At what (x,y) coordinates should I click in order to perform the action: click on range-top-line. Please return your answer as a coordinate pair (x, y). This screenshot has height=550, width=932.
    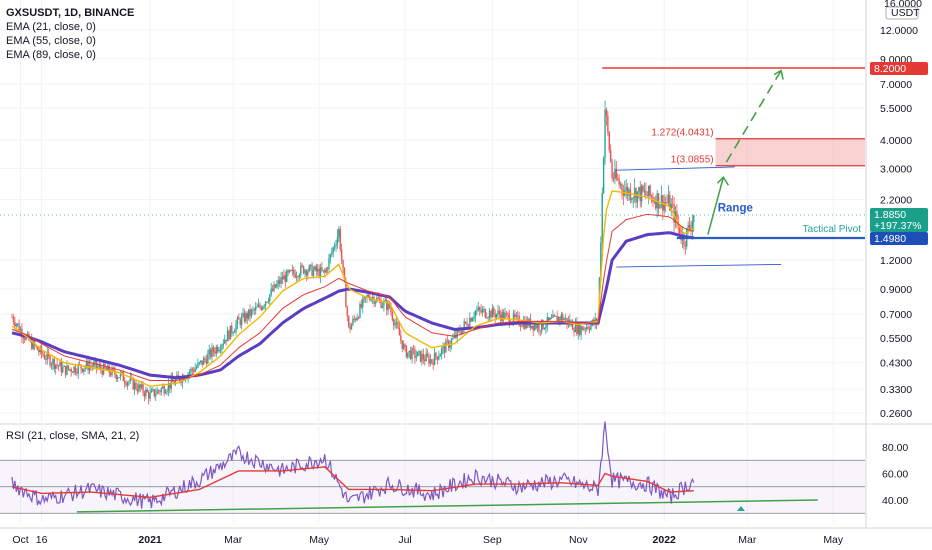
    Looking at the image, I should click on (675, 168).